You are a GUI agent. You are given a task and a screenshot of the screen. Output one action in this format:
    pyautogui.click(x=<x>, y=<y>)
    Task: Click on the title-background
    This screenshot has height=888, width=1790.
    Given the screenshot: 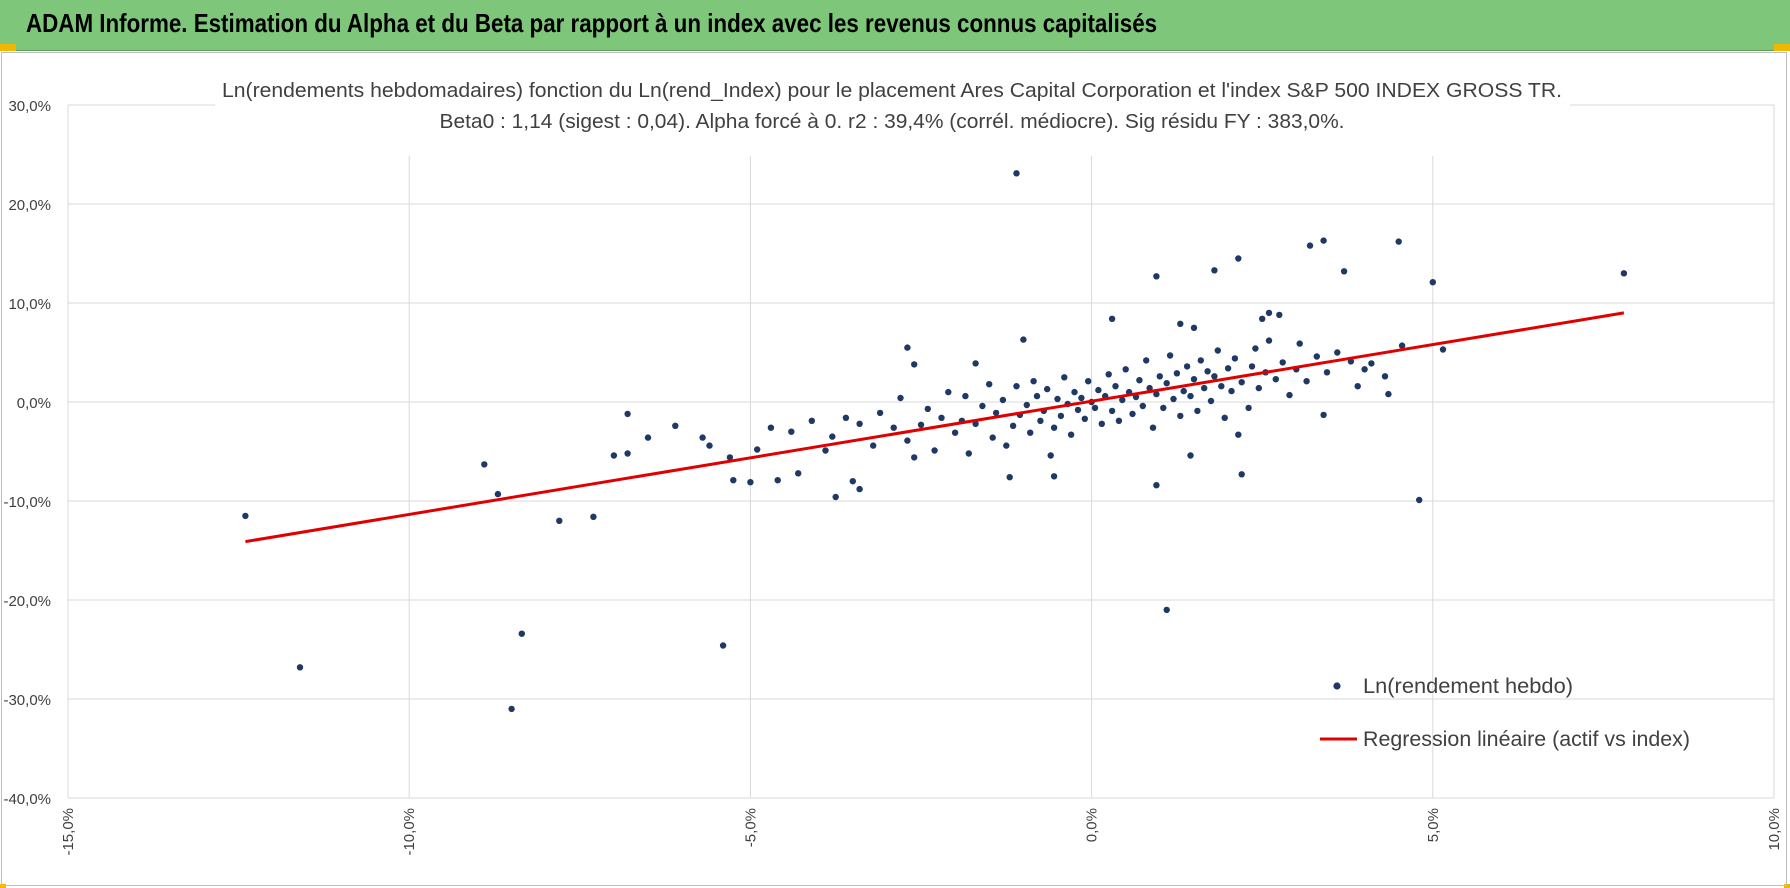 What is the action you would take?
    pyautogui.click(x=892, y=115)
    